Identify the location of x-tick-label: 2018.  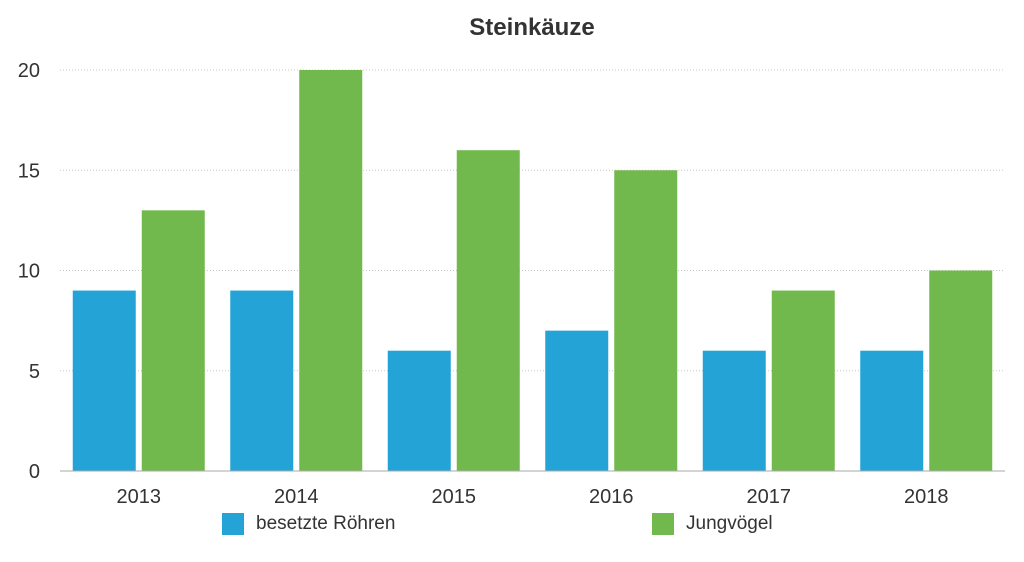
(926, 497).